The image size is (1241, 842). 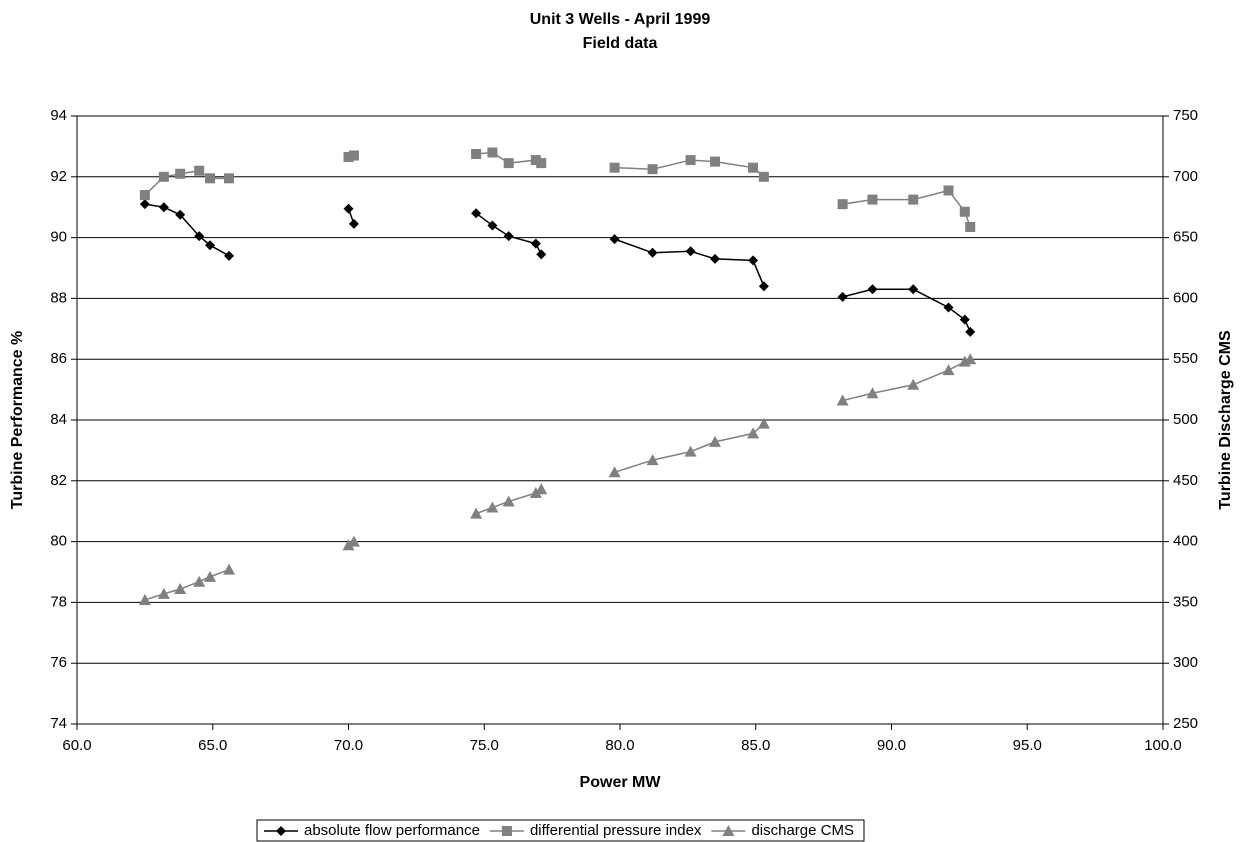 I want to click on y2-tick-label: 750, so click(x=1185, y=115).